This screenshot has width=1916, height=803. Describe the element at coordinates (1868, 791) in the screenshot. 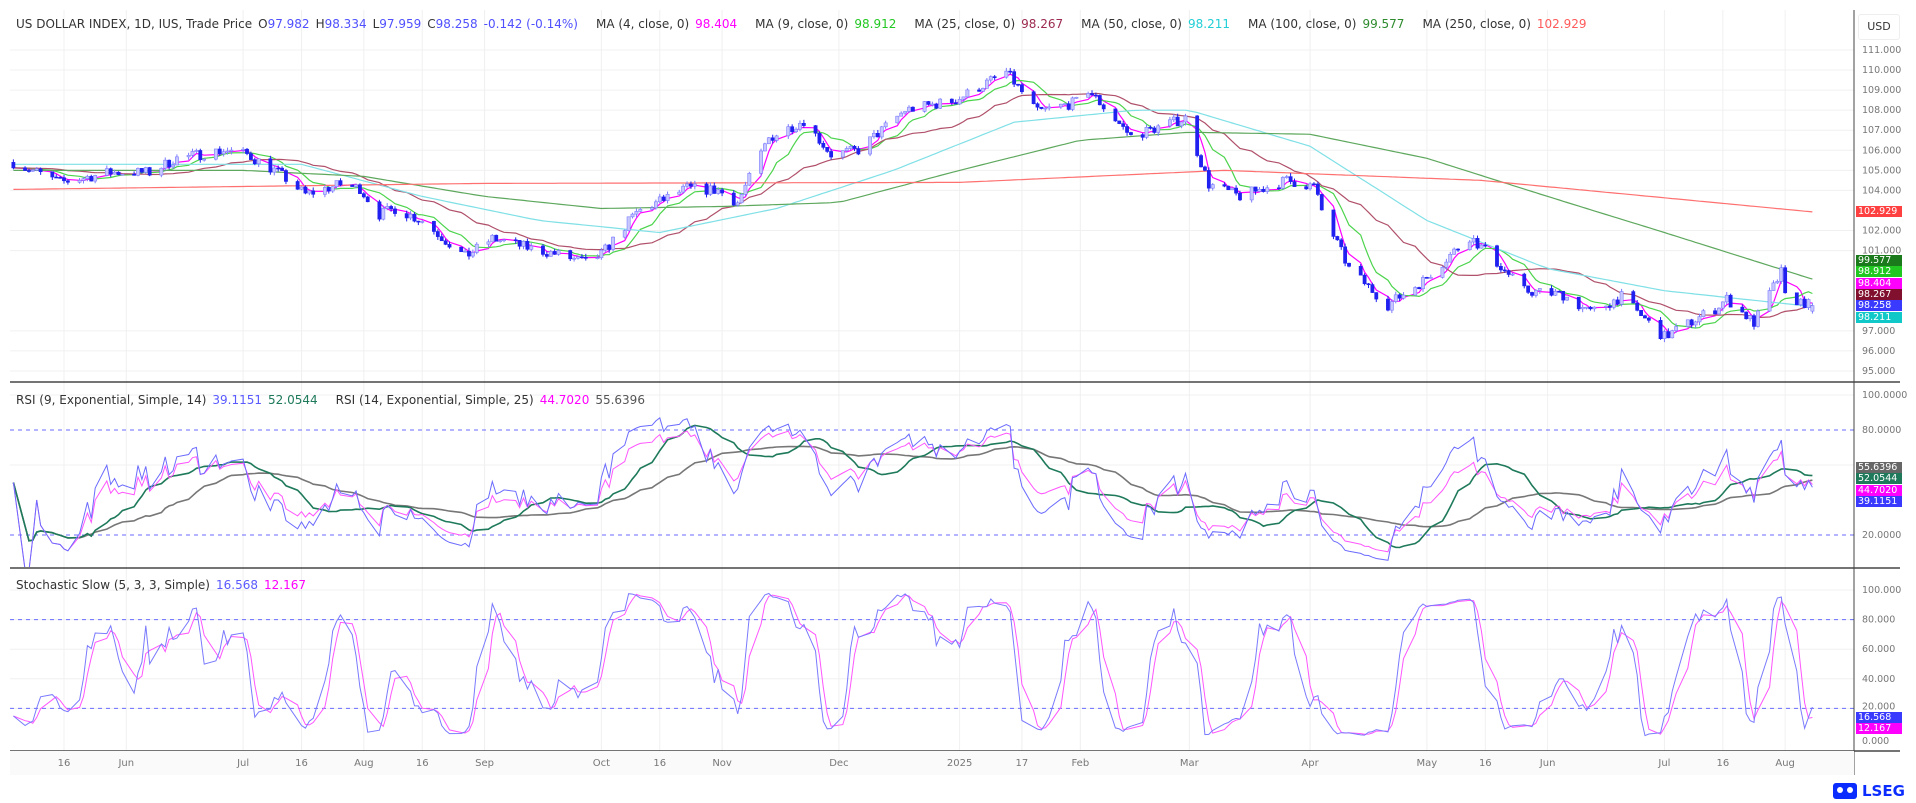

I see `lseg-logo: LSEG` at that location.